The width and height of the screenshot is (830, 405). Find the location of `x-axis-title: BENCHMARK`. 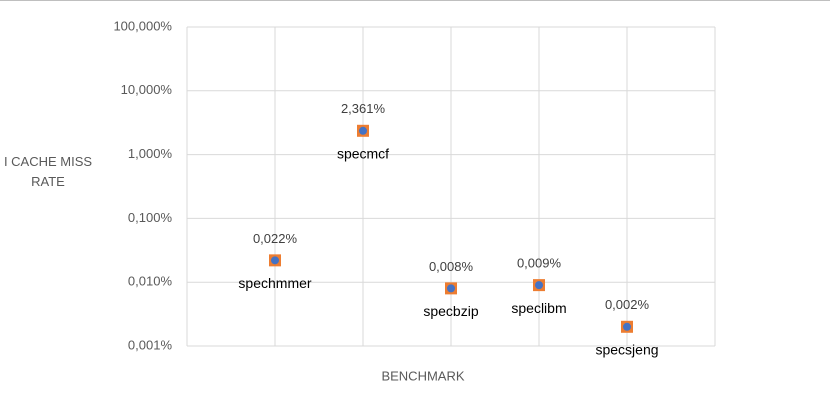

x-axis-title: BENCHMARK is located at coordinates (422, 375).